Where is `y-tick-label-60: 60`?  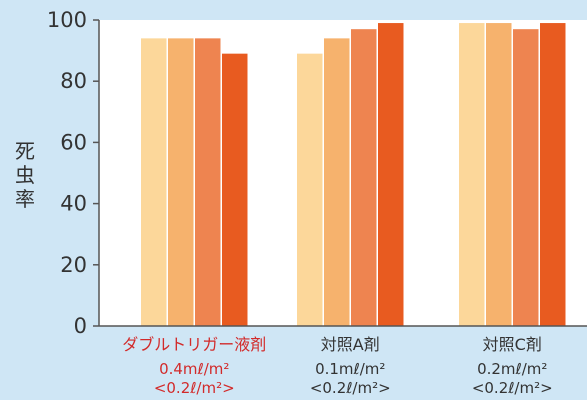 y-tick-label-60: 60 is located at coordinates (73, 142).